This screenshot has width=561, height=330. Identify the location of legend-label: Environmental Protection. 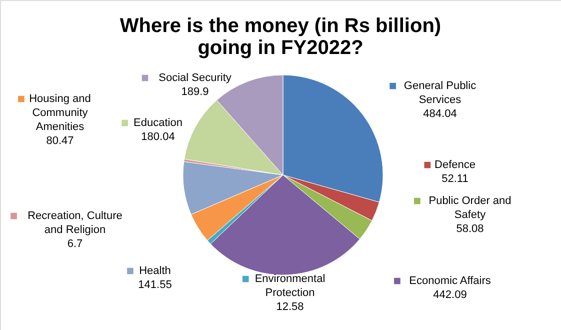
(290, 286).